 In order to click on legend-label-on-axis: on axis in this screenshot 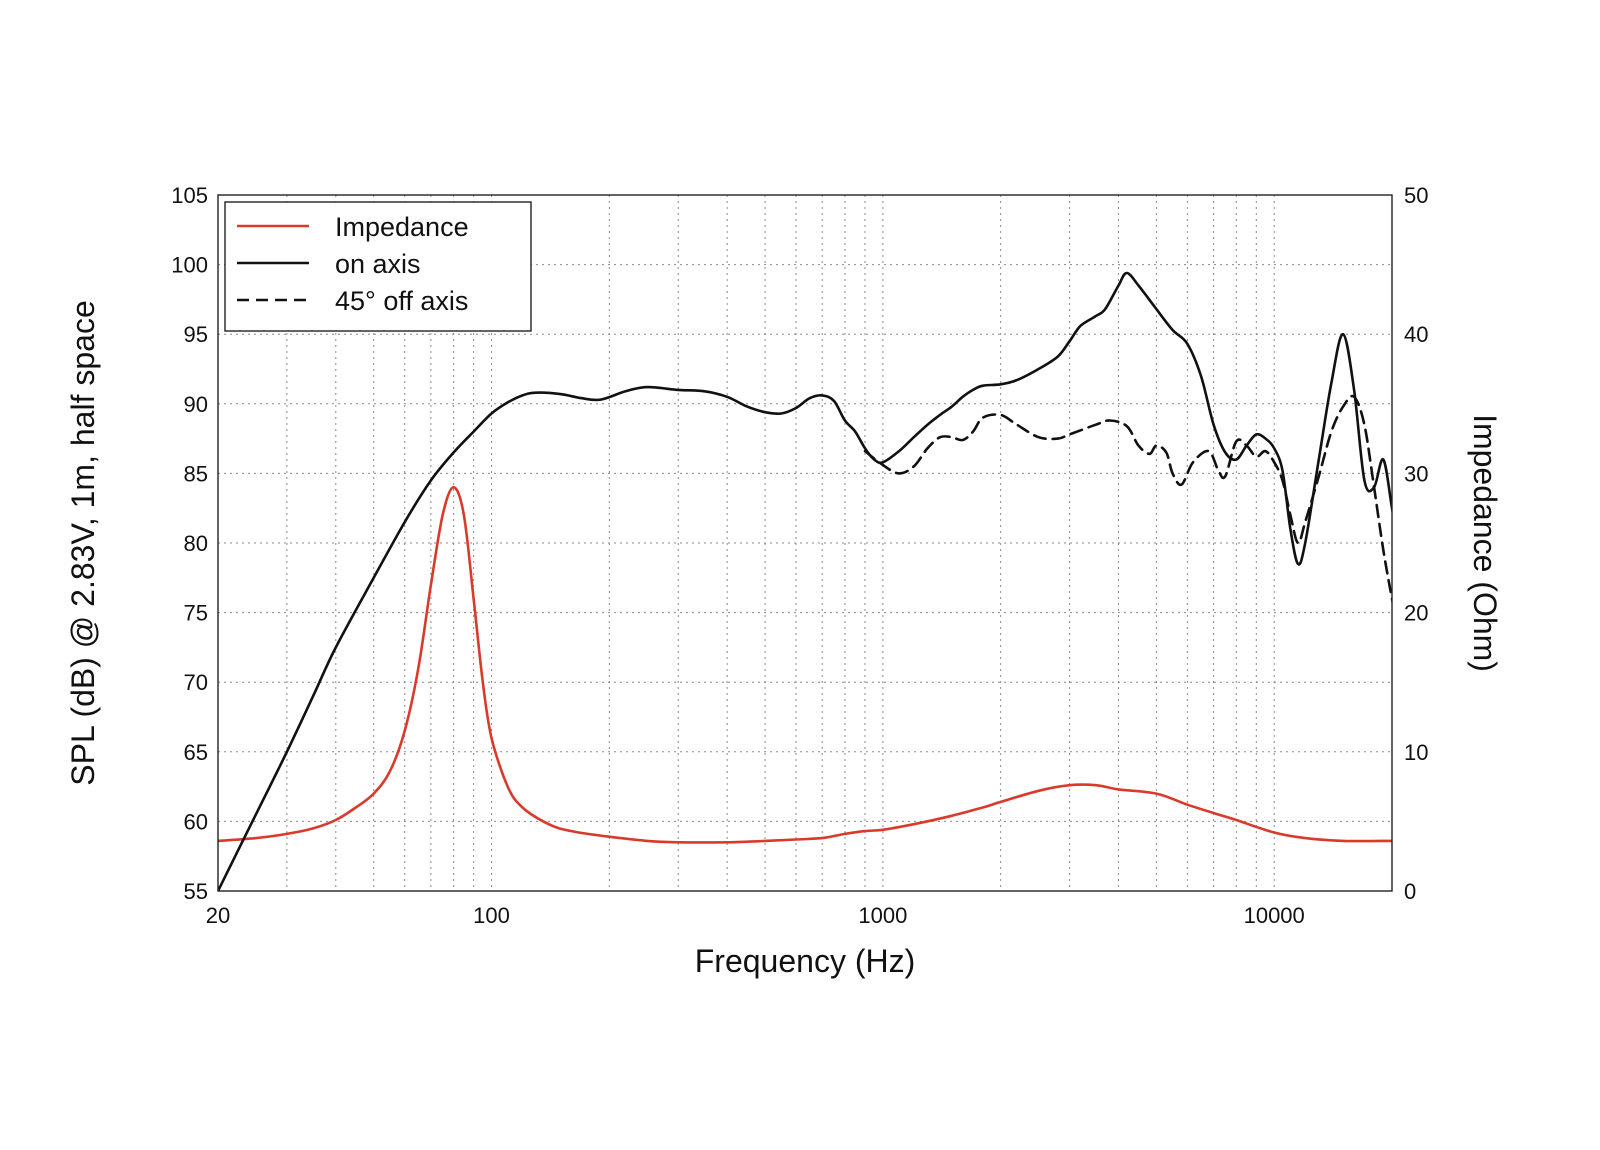, I will do `click(378, 264)`.